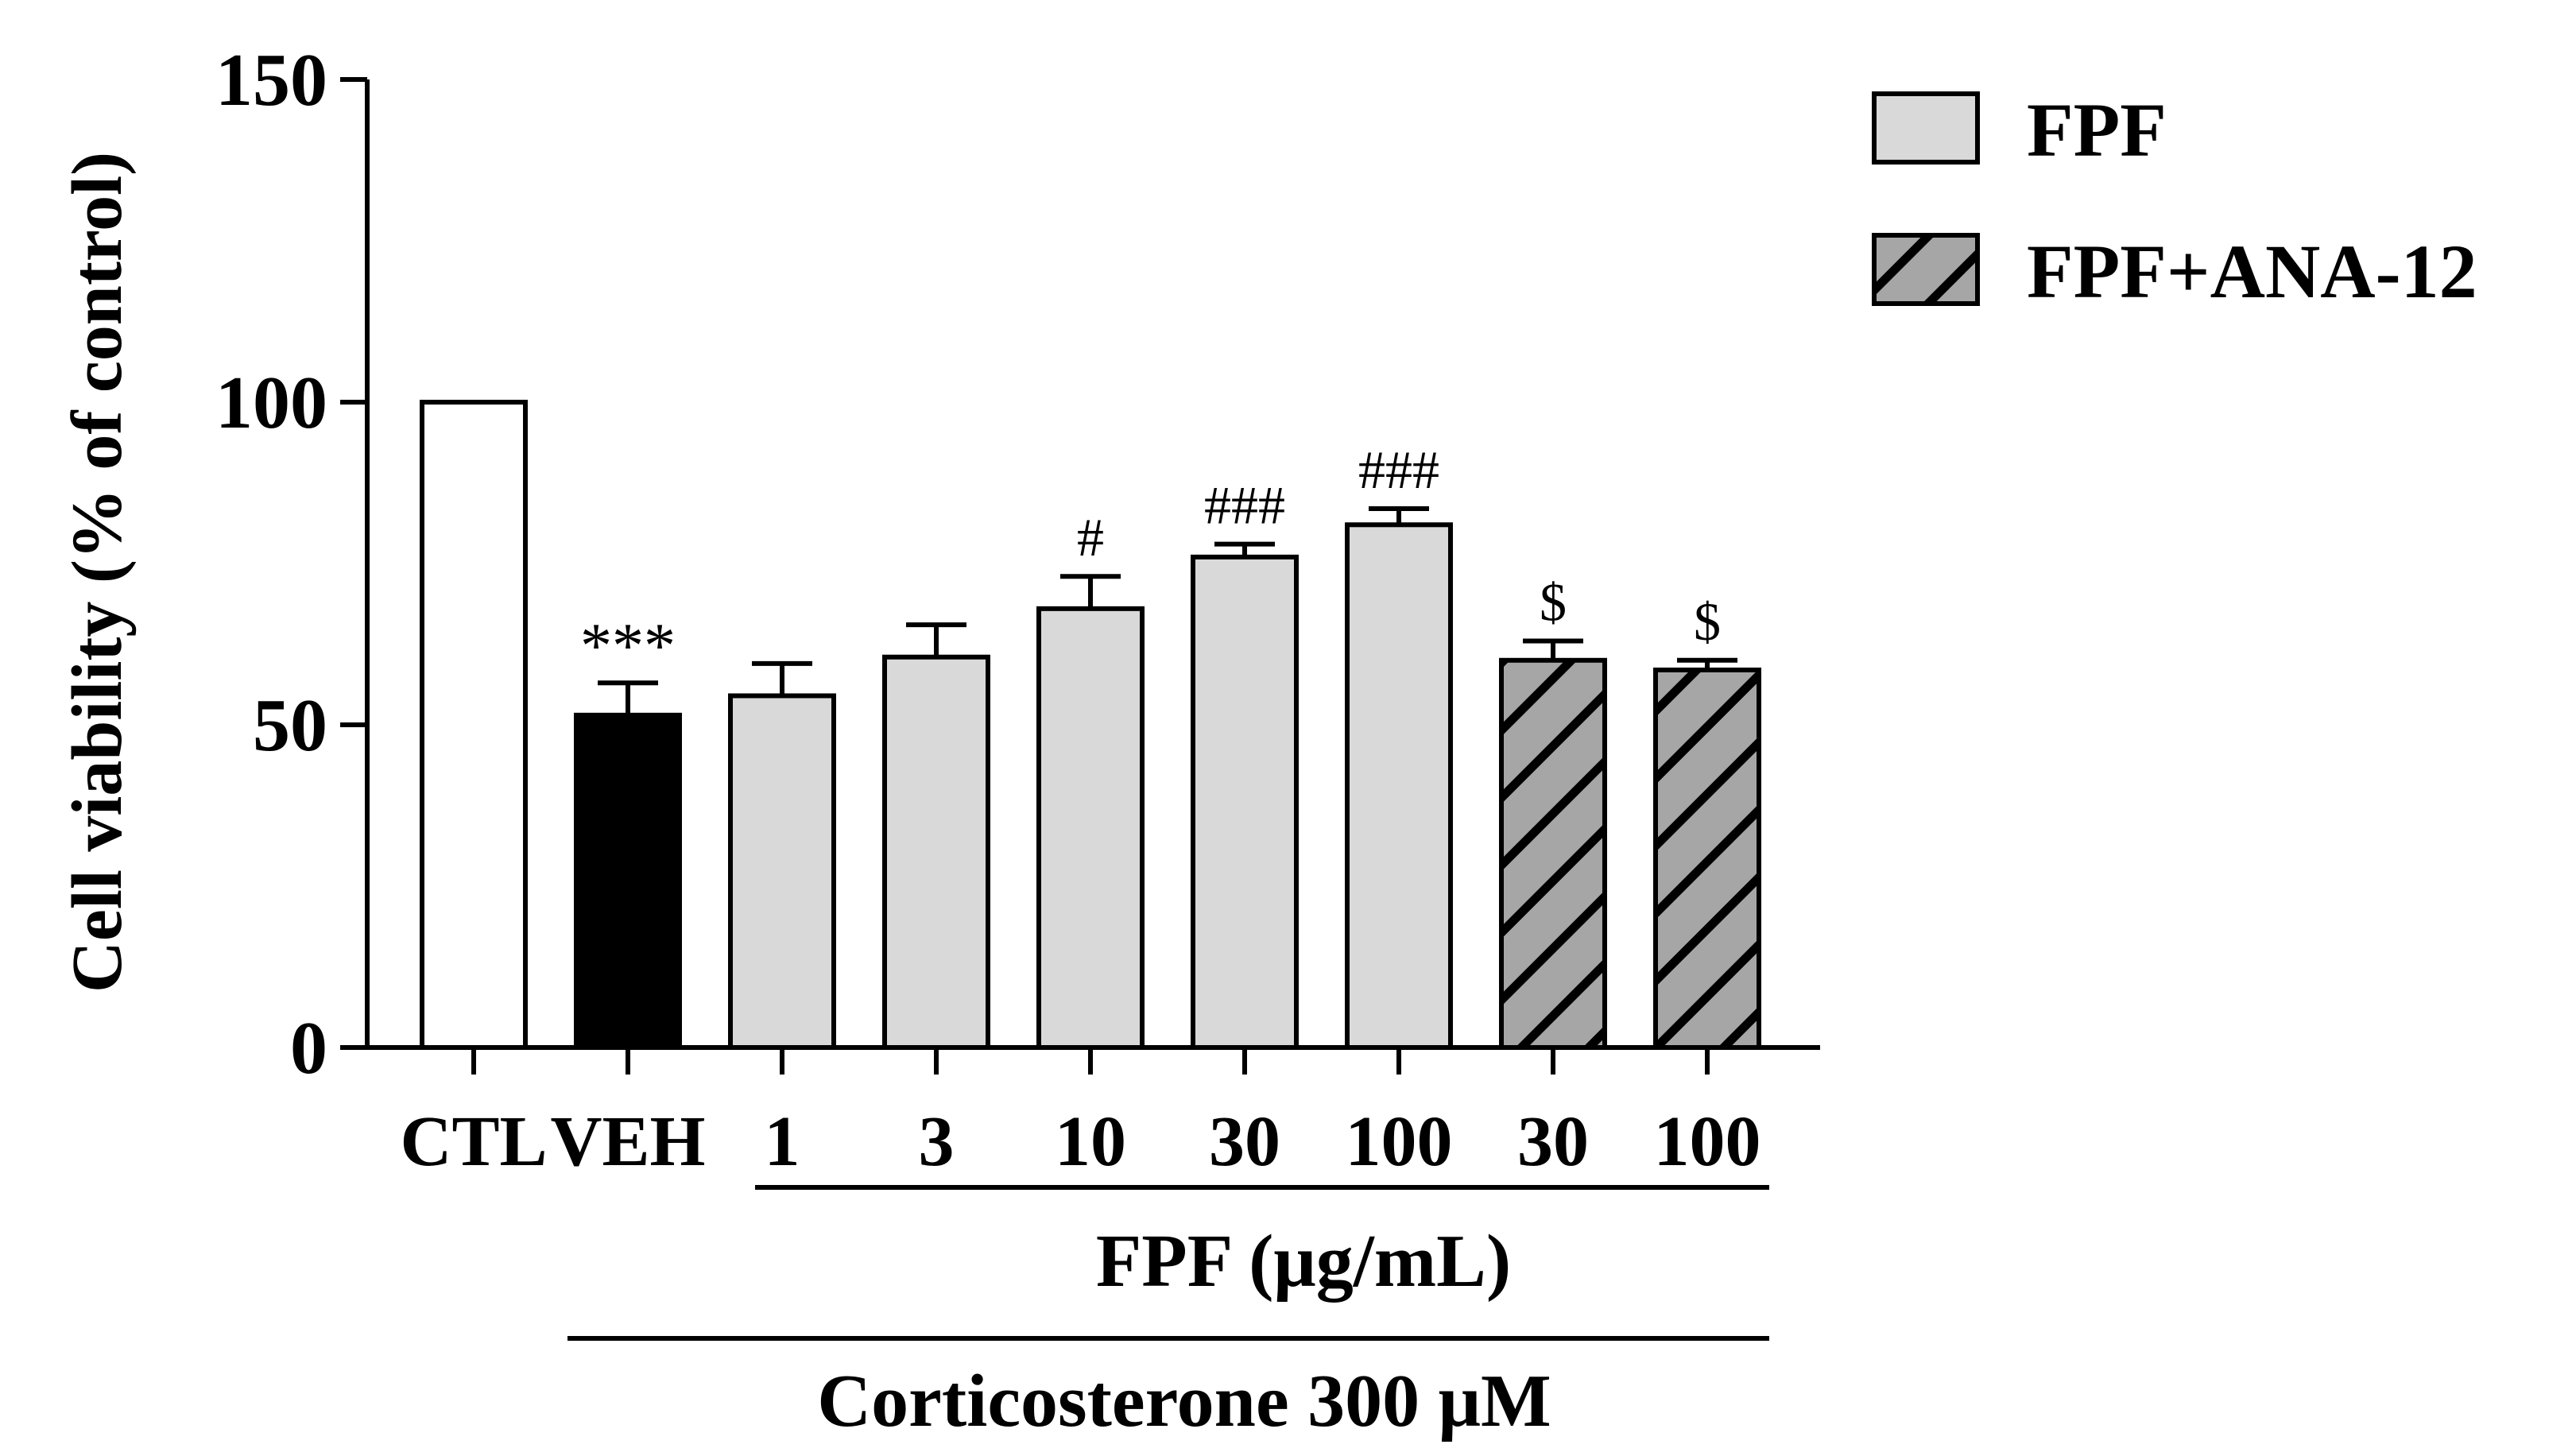  What do you see at coordinates (1184, 1401) in the screenshot?
I see `corticosterone-group-label: Corticosterone 300 μM` at bounding box center [1184, 1401].